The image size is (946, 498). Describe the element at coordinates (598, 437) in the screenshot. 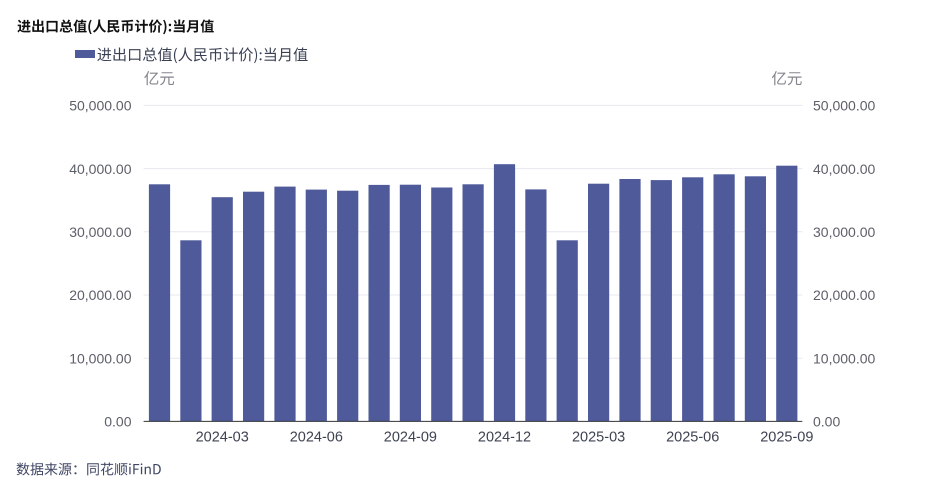

I see `svg-text: 2025-03` at that location.